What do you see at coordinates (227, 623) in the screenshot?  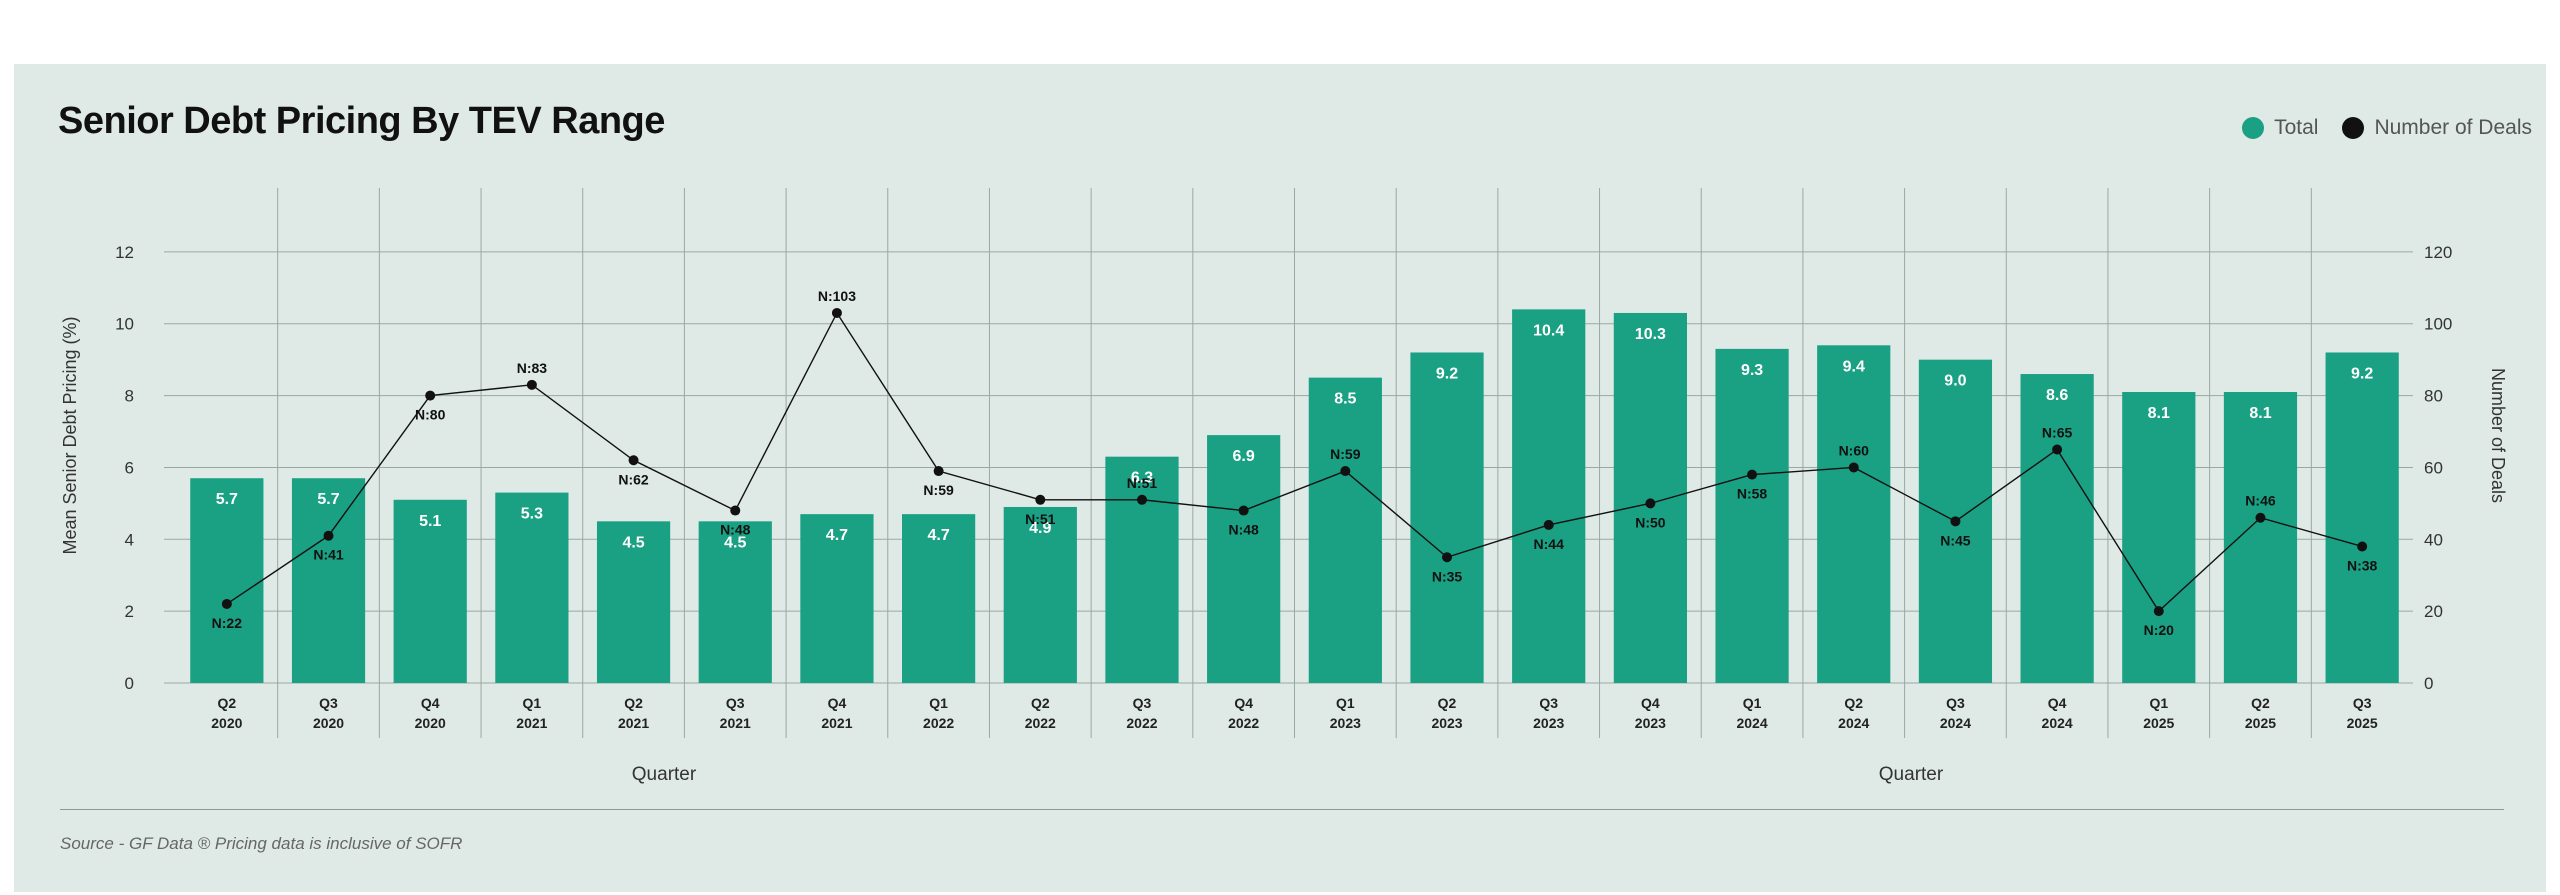 I see `point-deals-label: N:22` at bounding box center [227, 623].